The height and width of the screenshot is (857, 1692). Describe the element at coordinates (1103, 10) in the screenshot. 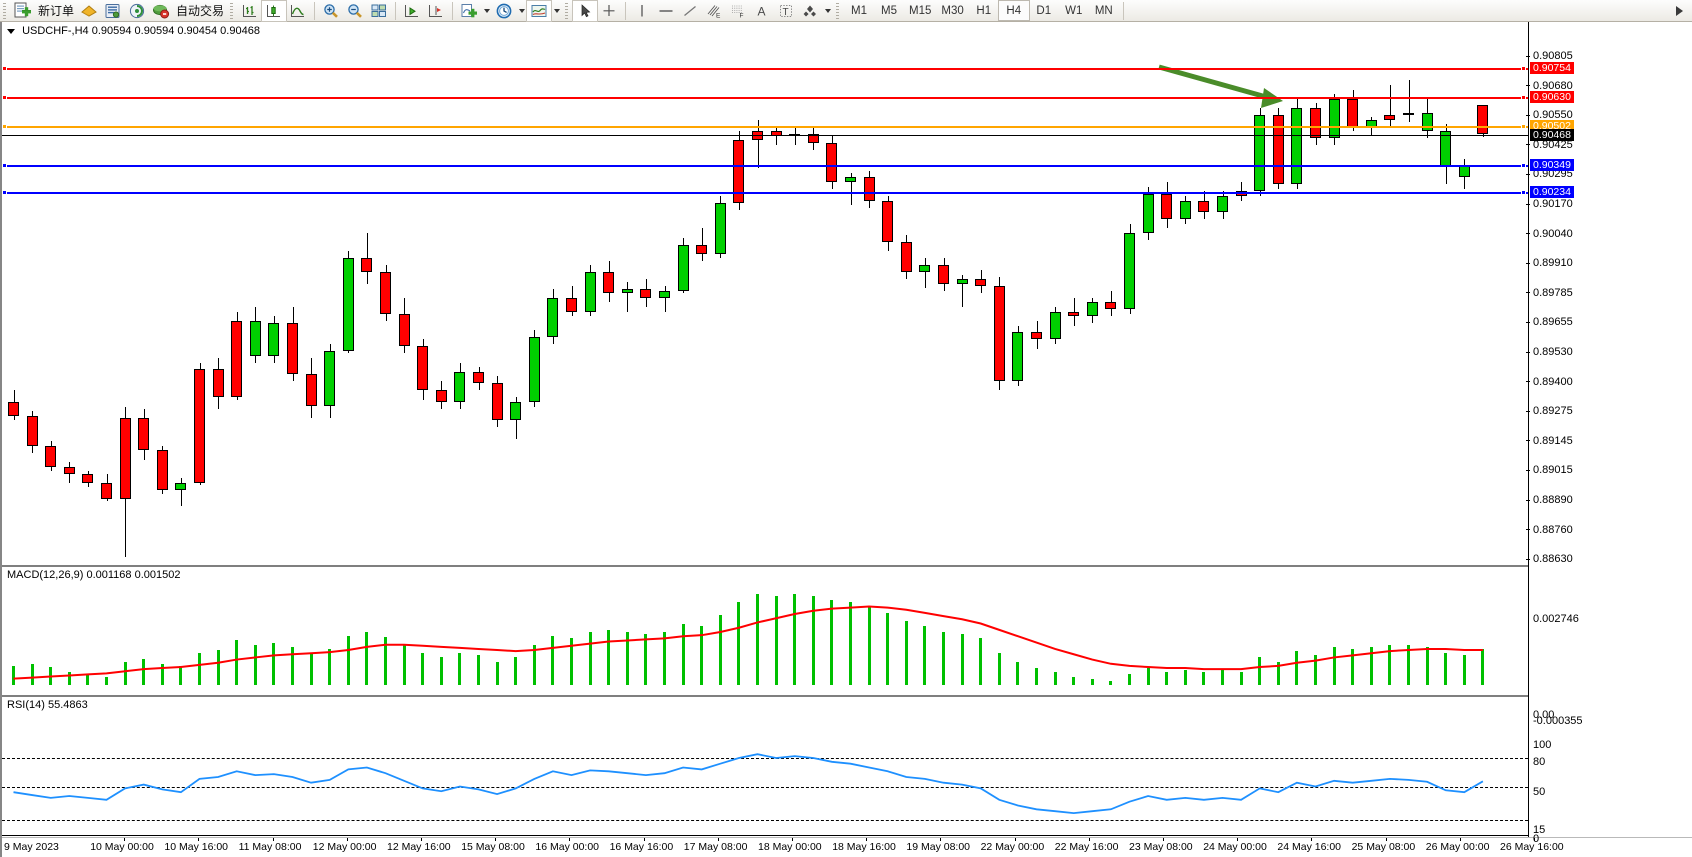

I see `timeframe-mn: MN` at that location.